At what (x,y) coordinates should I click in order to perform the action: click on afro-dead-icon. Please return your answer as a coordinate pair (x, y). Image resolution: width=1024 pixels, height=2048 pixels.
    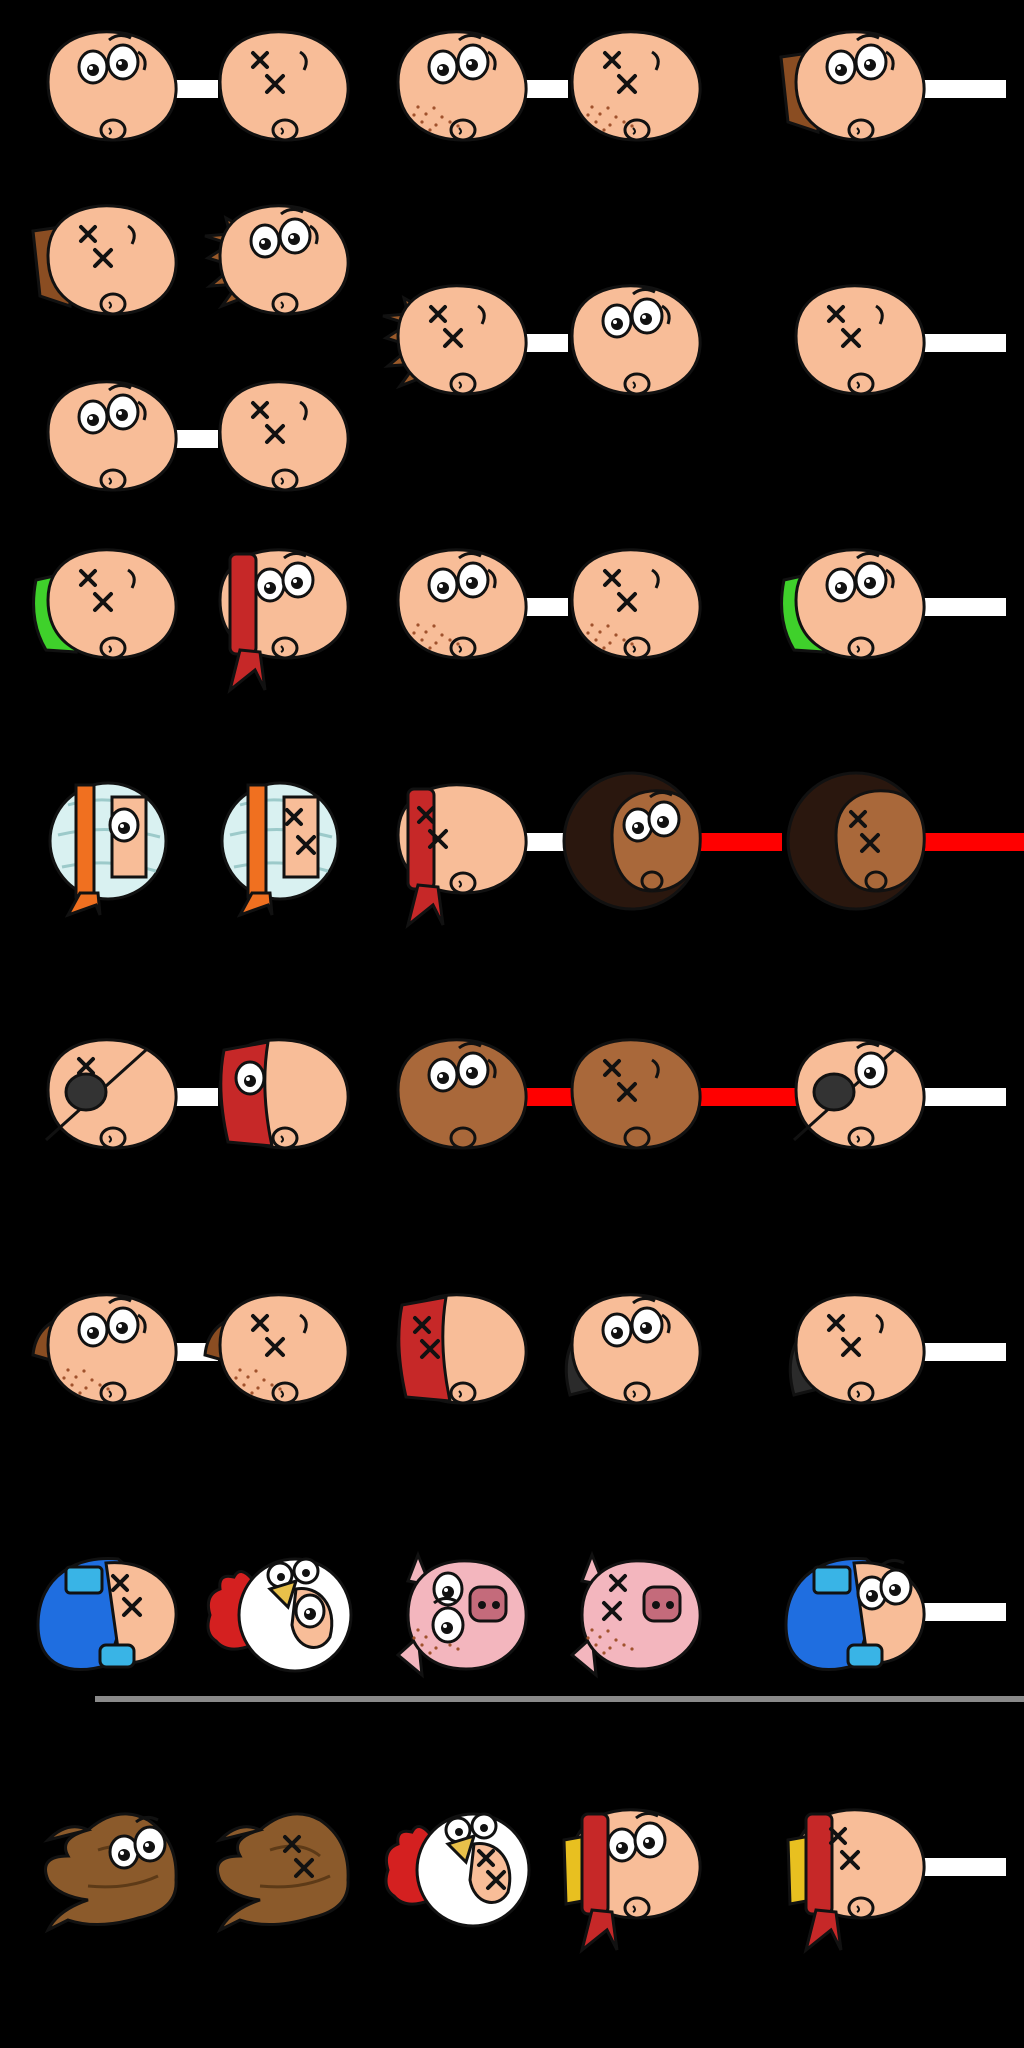
    Looking at the image, I should click on (856, 841).